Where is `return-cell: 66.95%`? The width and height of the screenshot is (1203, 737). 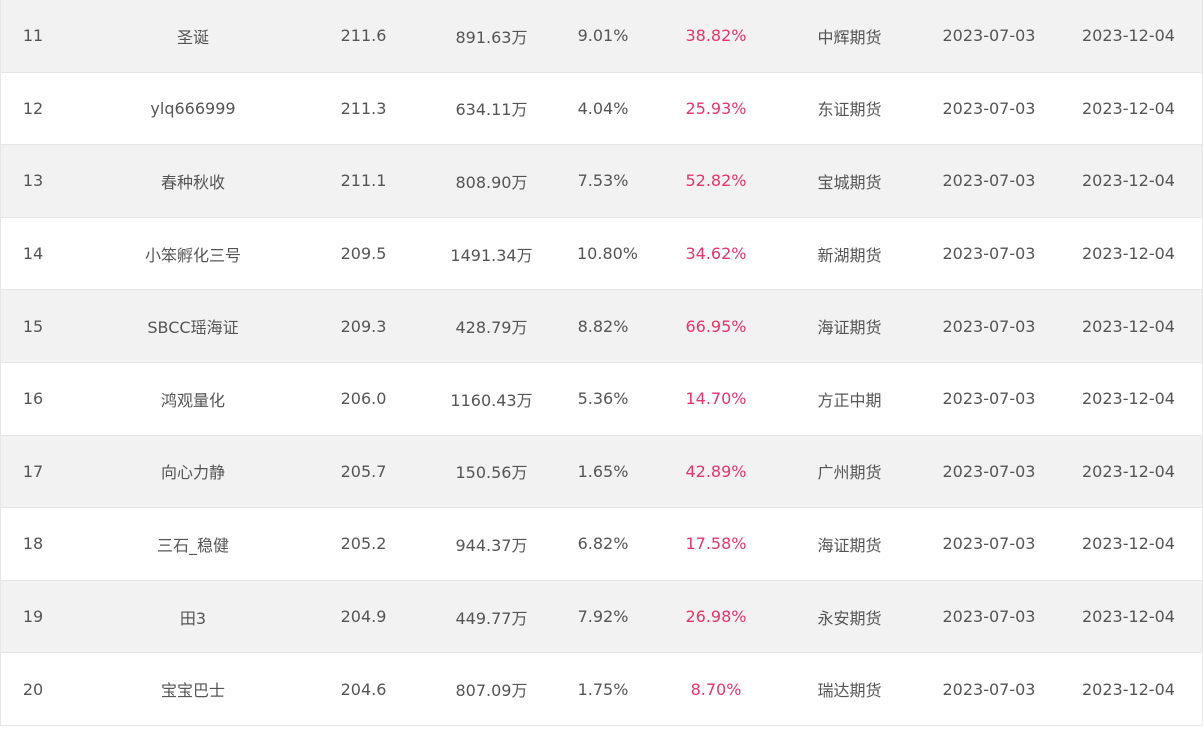
return-cell: 66.95% is located at coordinates (716, 326).